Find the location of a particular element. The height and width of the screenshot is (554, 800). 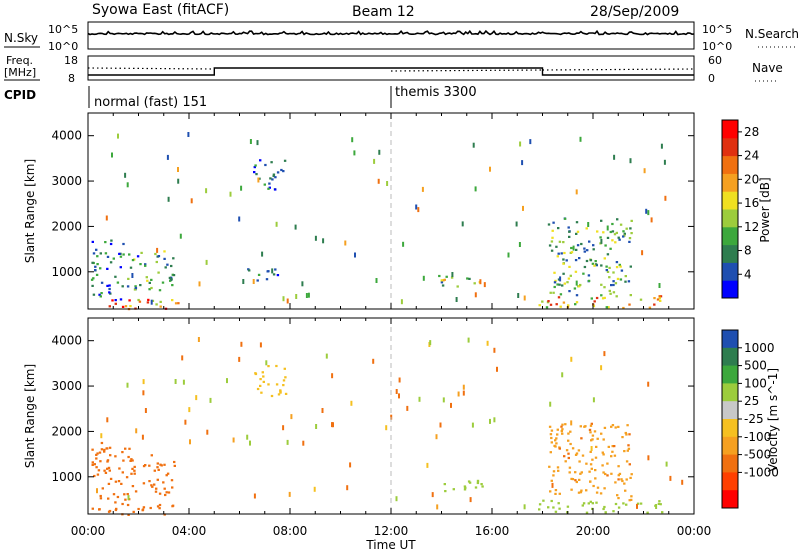

x-tick-label: 00:00 is located at coordinates (88, 531).